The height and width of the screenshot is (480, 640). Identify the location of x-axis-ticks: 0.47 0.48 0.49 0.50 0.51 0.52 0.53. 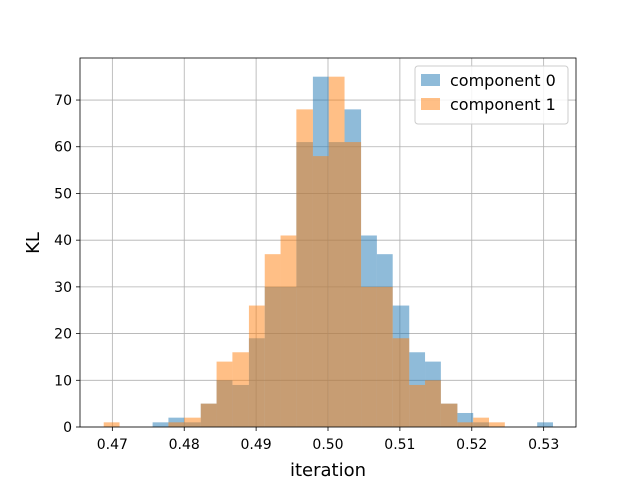
(328, 440).